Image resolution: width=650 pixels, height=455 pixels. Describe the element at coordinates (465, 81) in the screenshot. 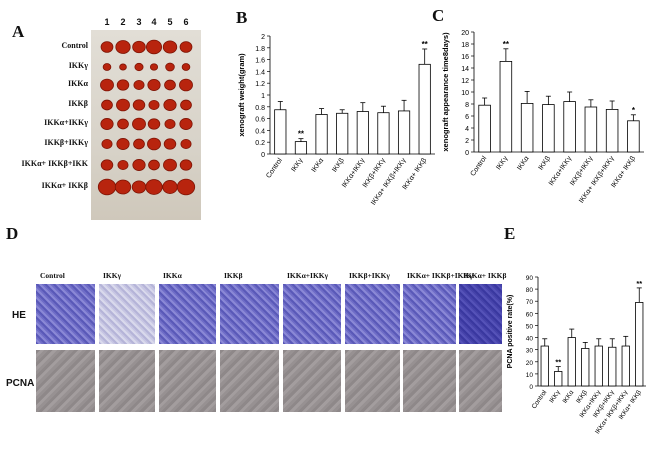

I see `y-tick-label: 12` at that location.